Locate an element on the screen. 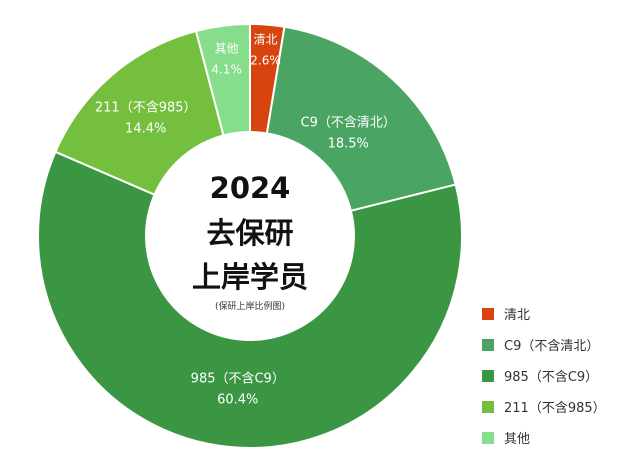  legend-item-3: 211（不含985） is located at coordinates (544, 406).